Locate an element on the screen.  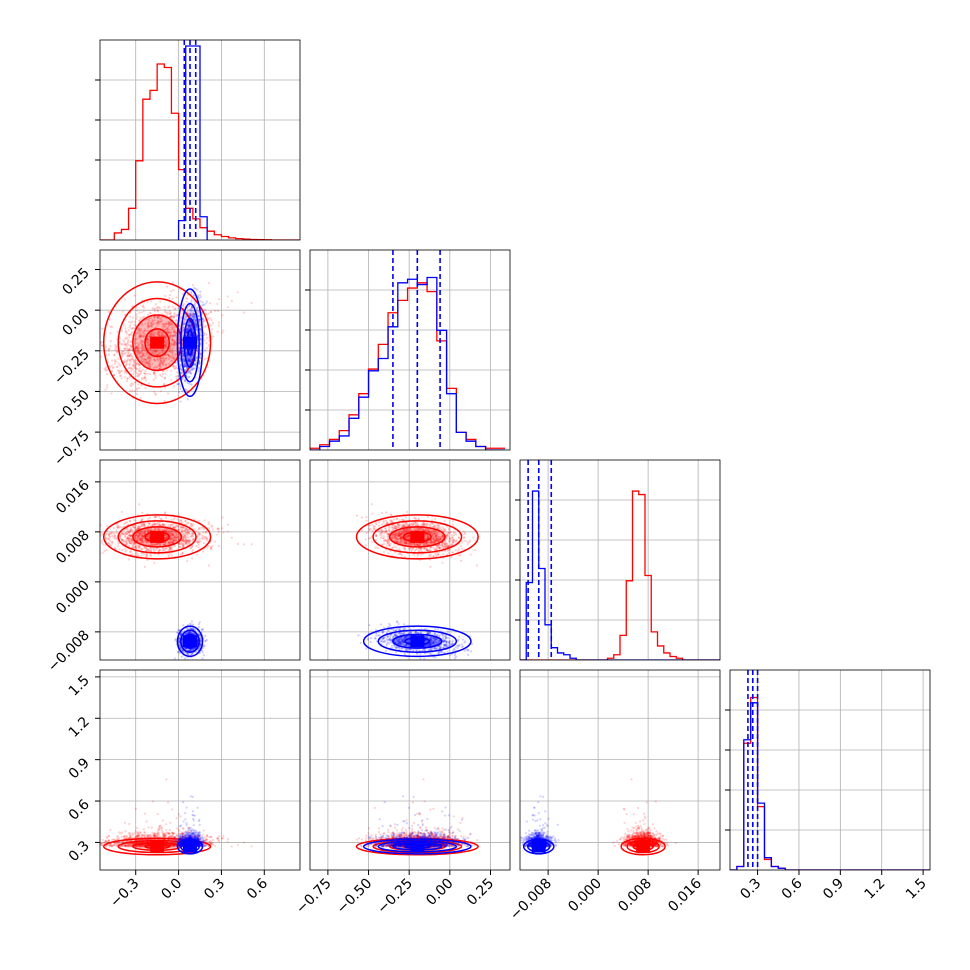
density-peak is located at coordinates (190, 342).